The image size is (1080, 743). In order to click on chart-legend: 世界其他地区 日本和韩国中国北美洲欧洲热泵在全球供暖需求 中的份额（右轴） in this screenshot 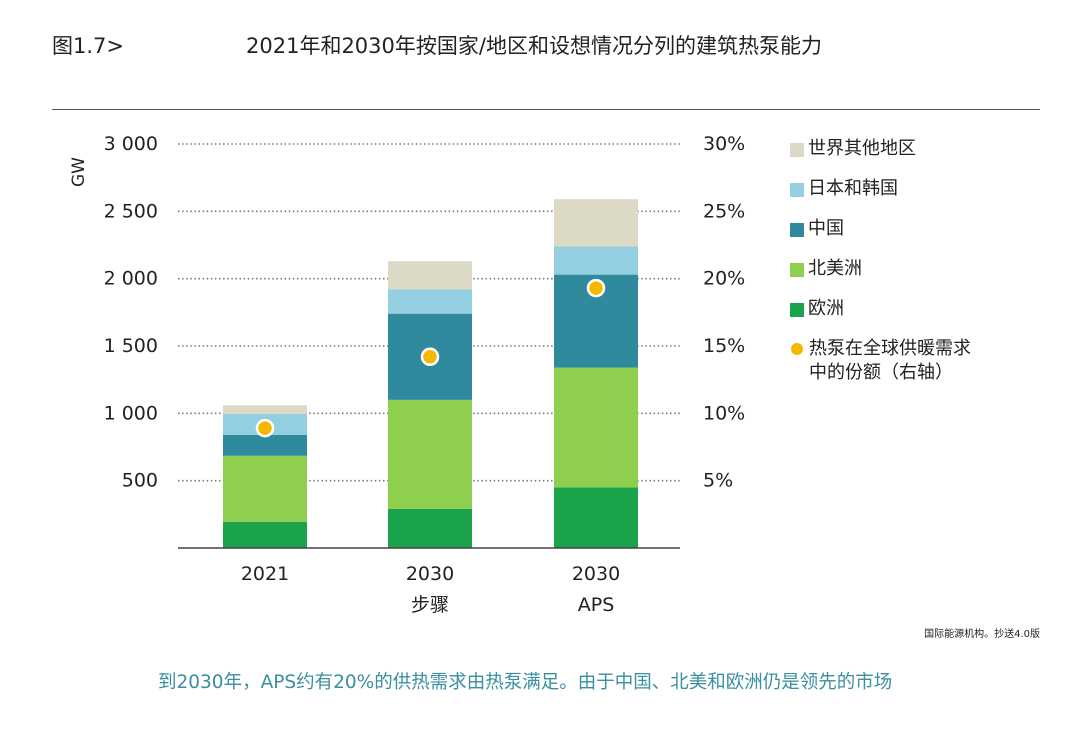, I will do `click(920, 260)`.